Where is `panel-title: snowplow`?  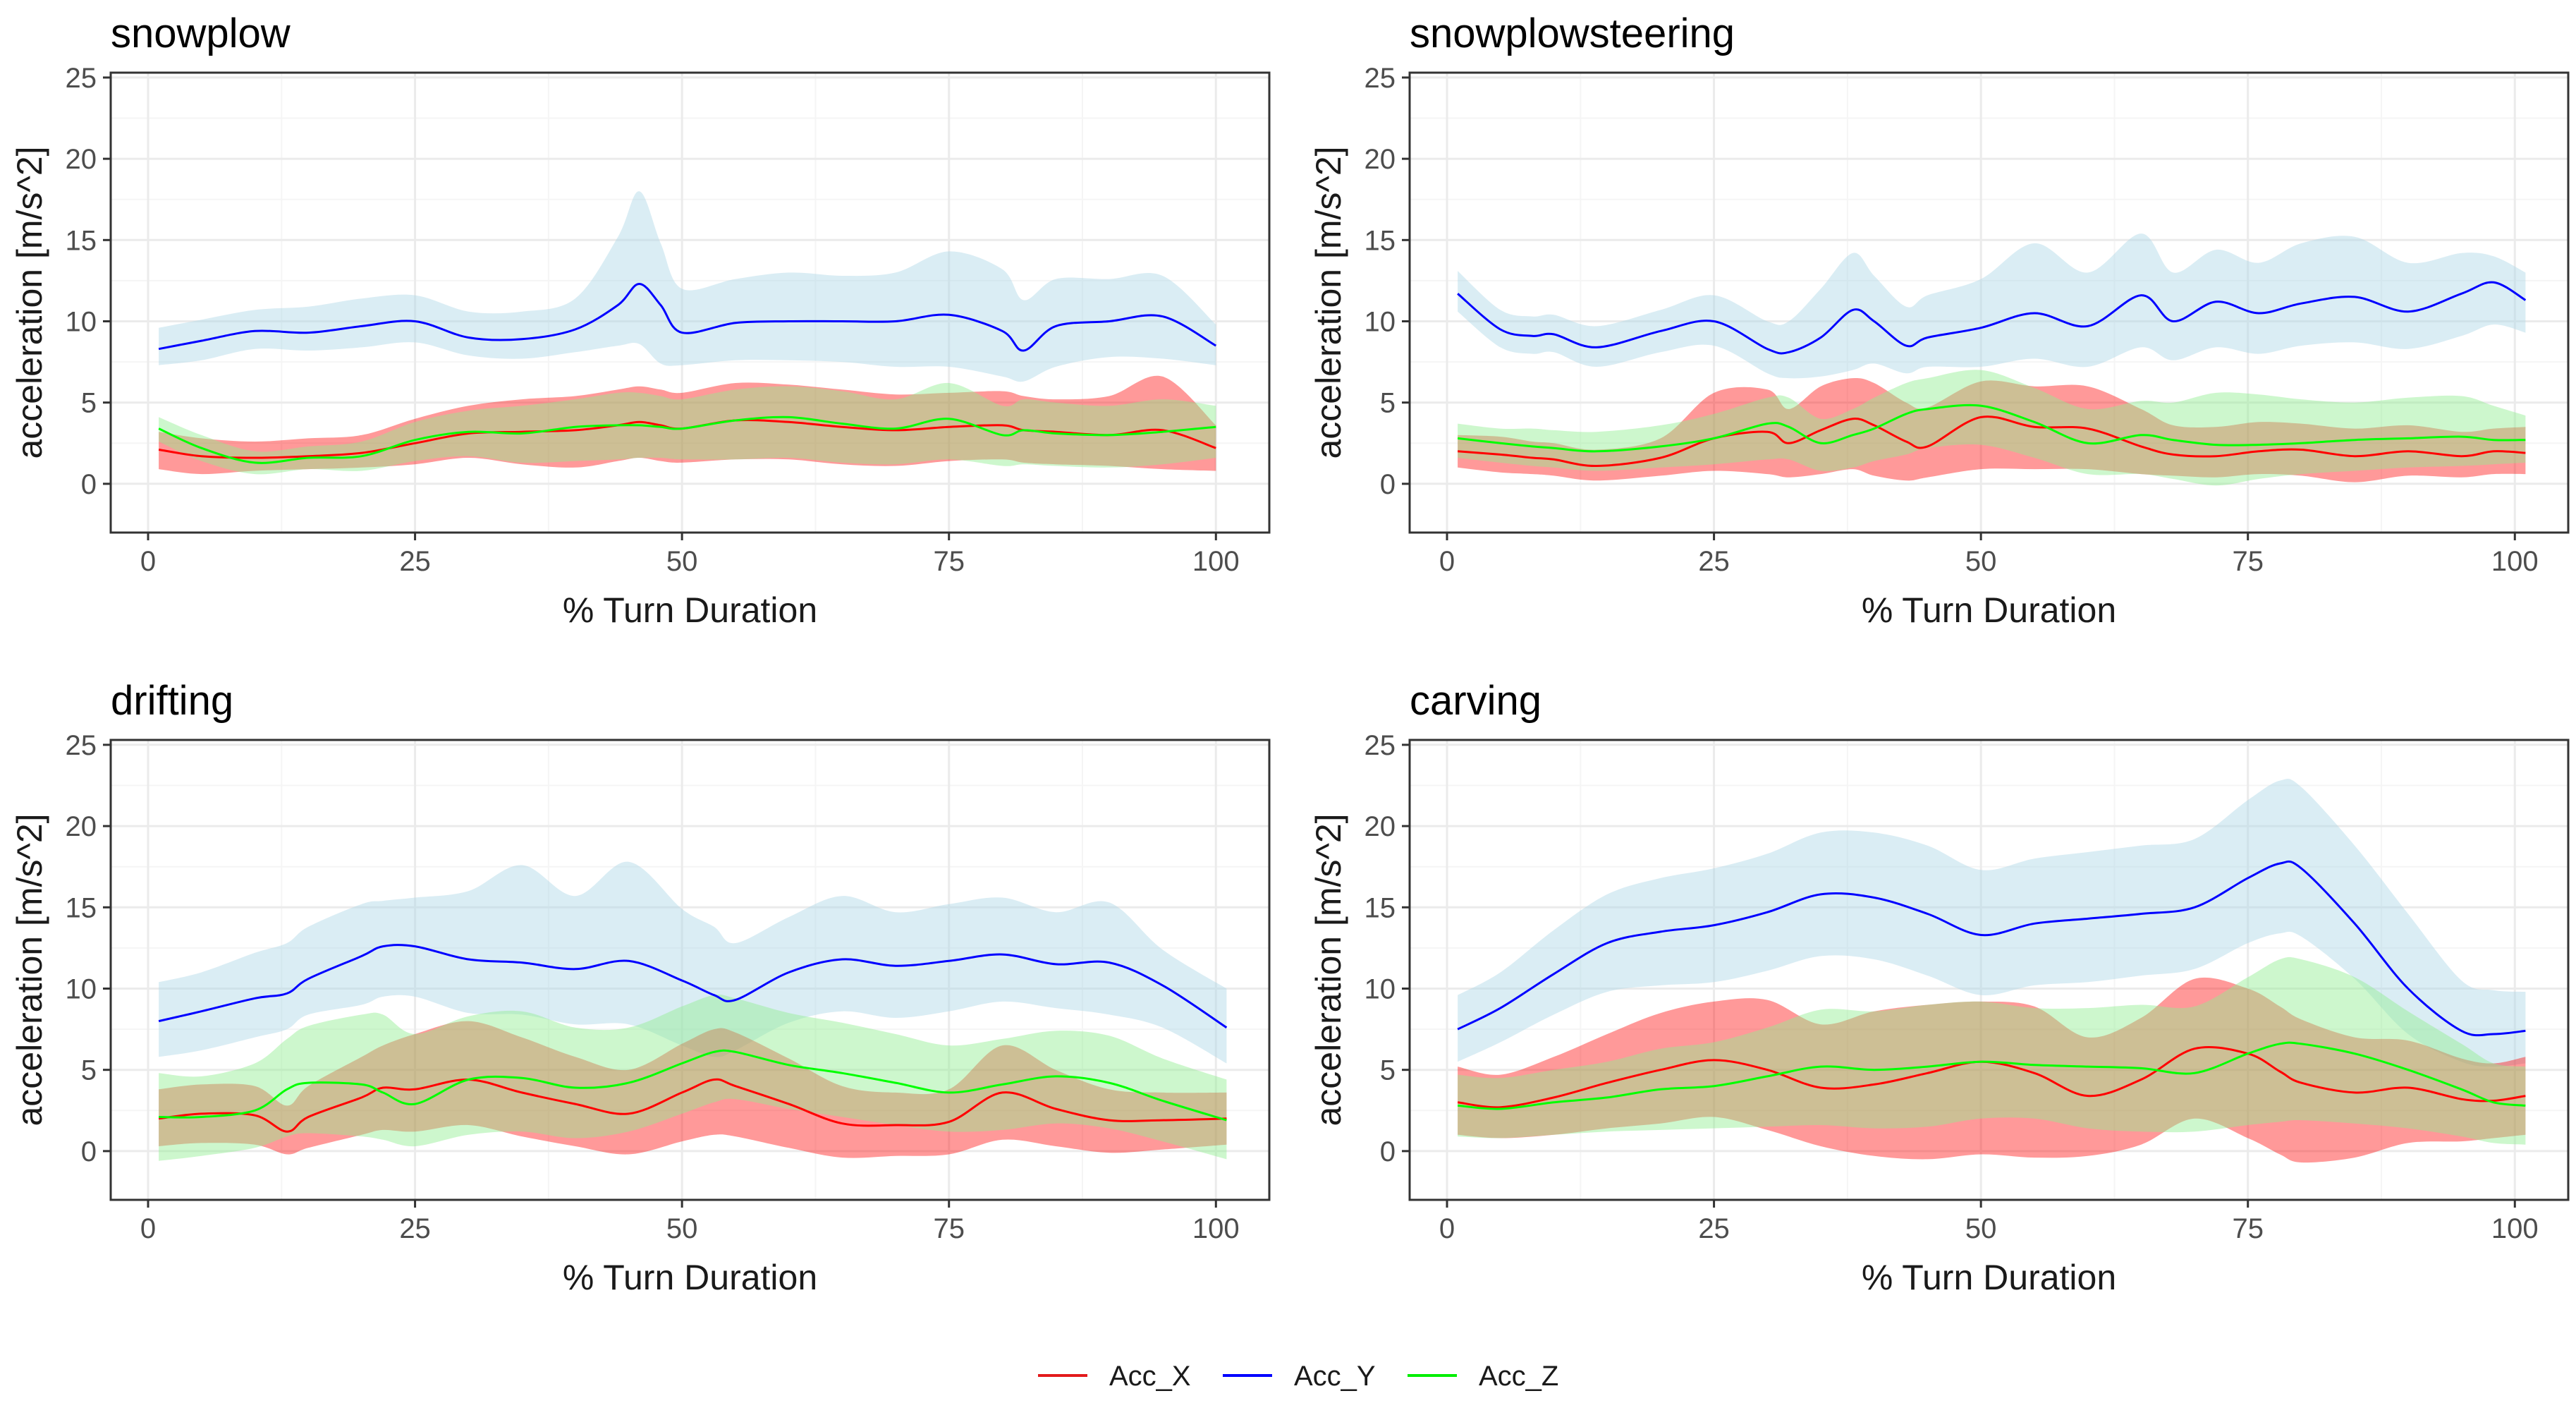 panel-title: snowplow is located at coordinates (201, 33).